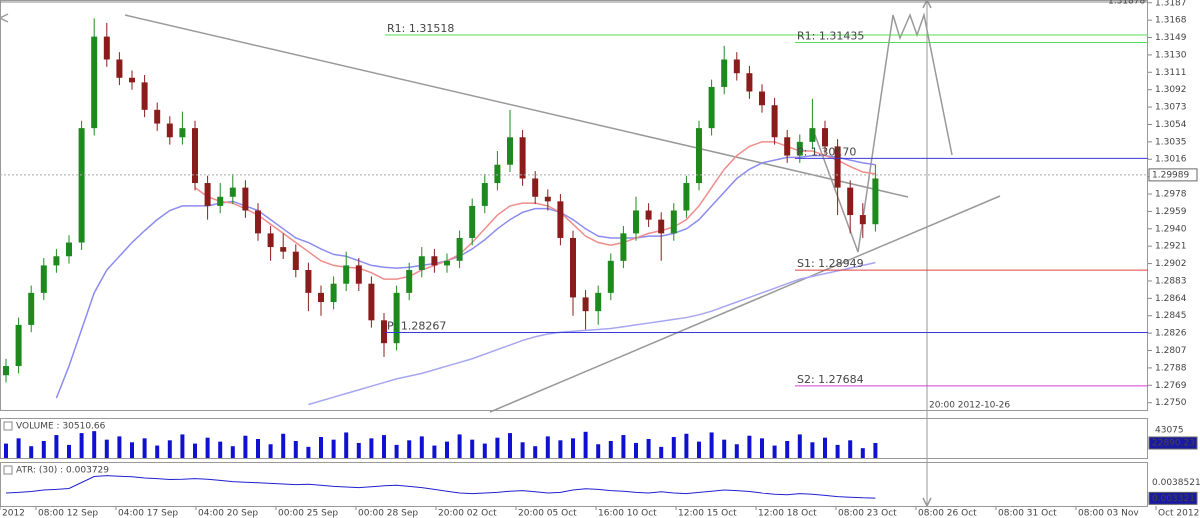  Describe the element at coordinates (969, 406) in the screenshot. I see `vertical-label: 20:00 2012-10-26` at that location.